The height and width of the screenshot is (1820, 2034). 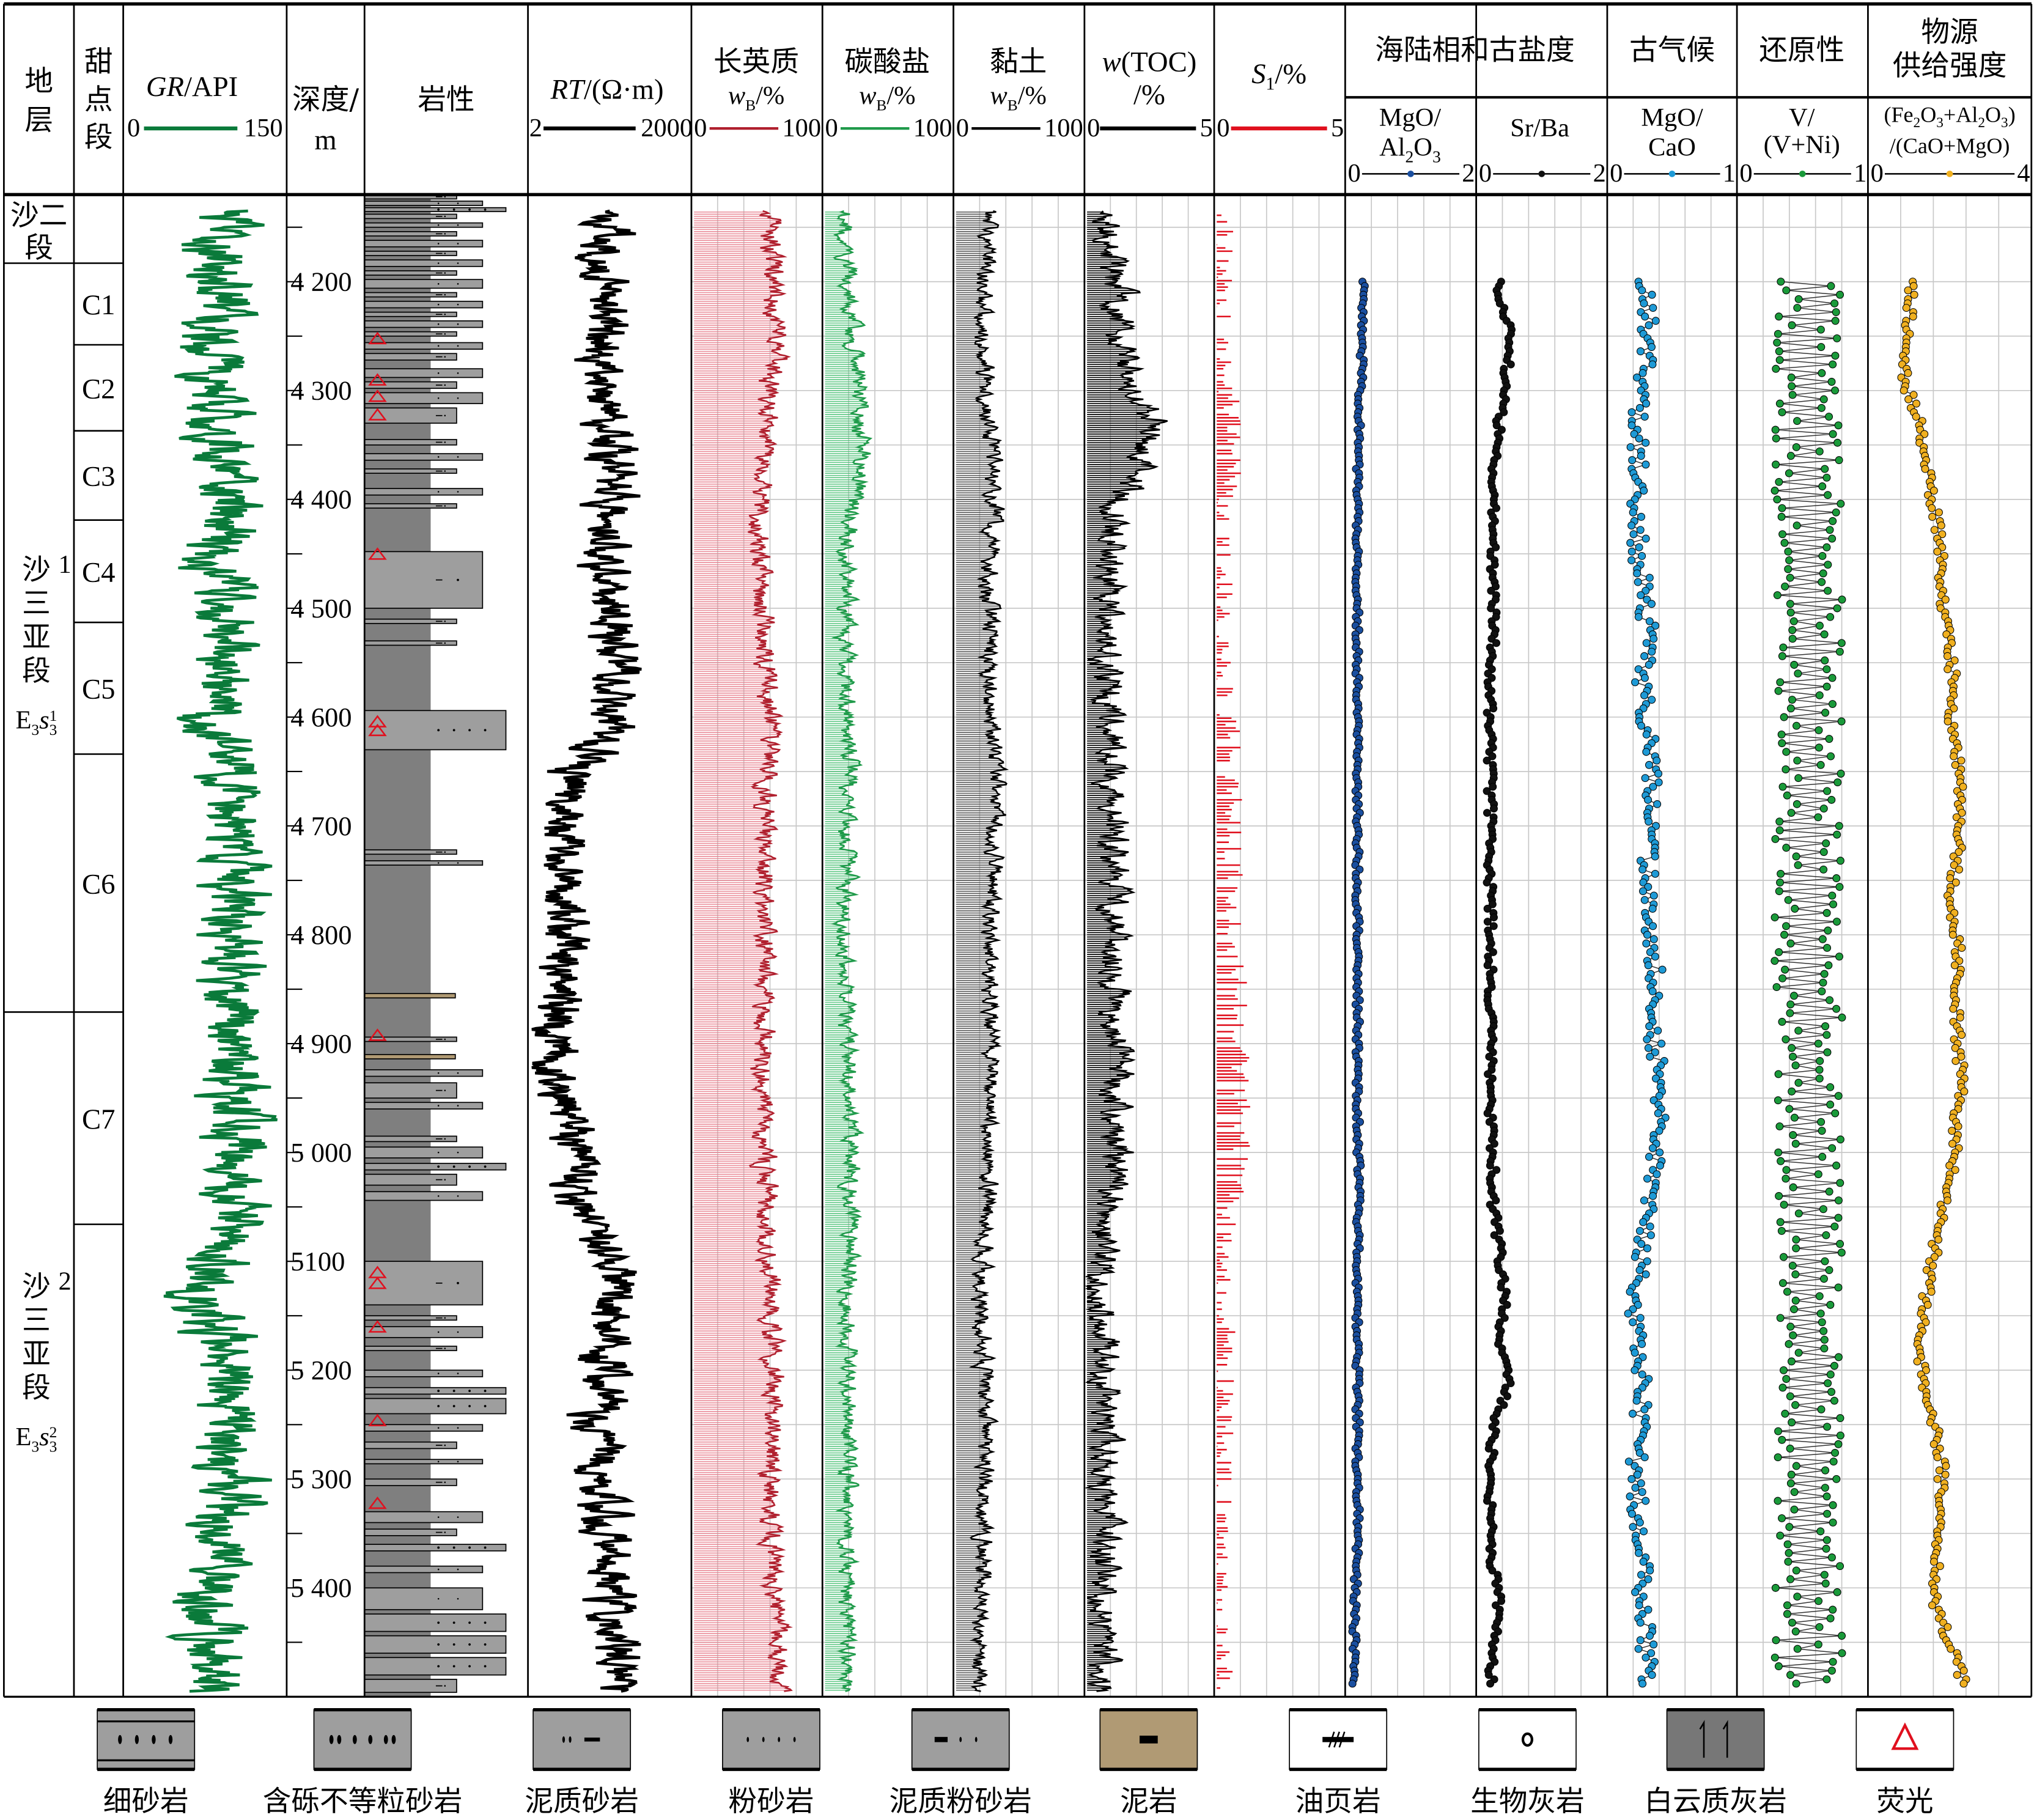 I want to click on lithology-bed-fine-sand, so click(x=435, y=730).